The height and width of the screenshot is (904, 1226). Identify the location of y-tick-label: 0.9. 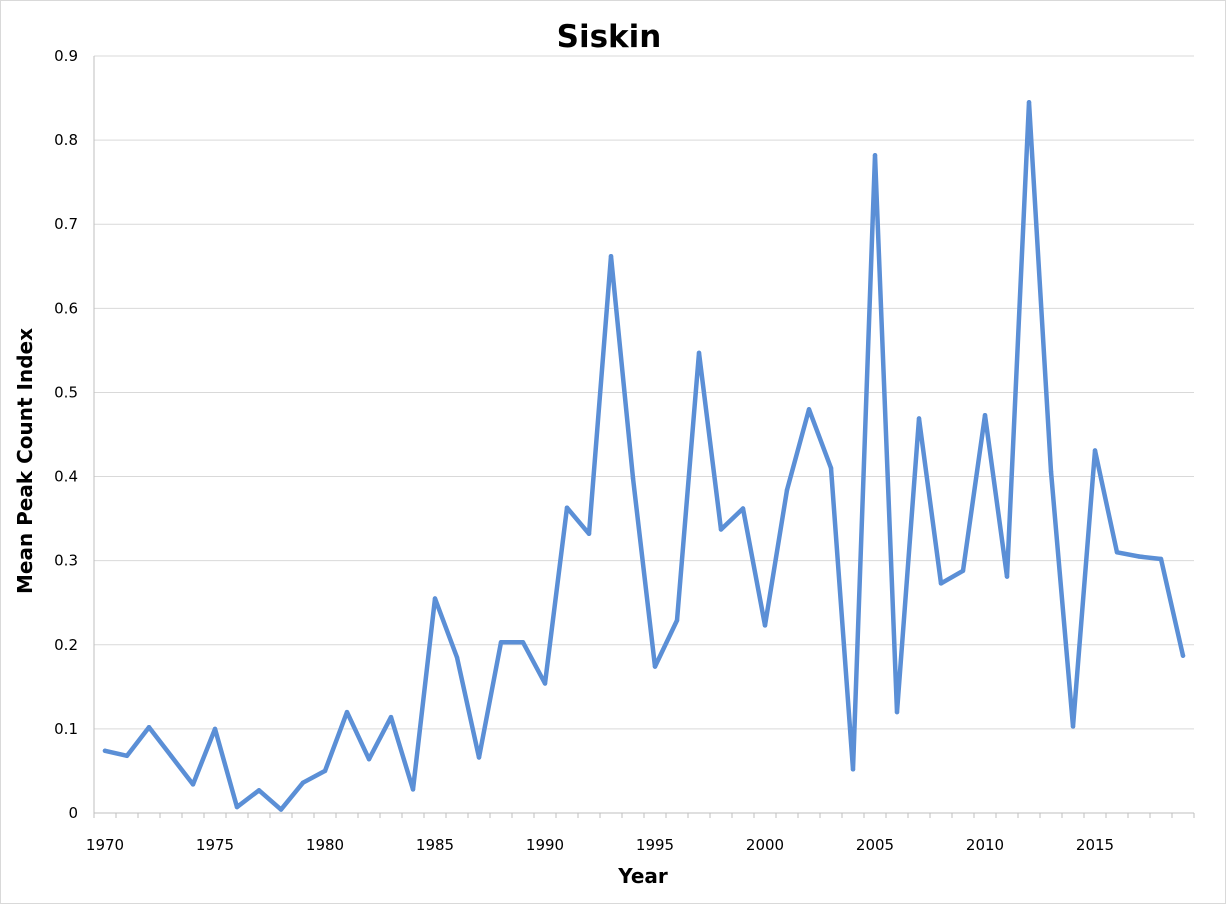
(66, 56).